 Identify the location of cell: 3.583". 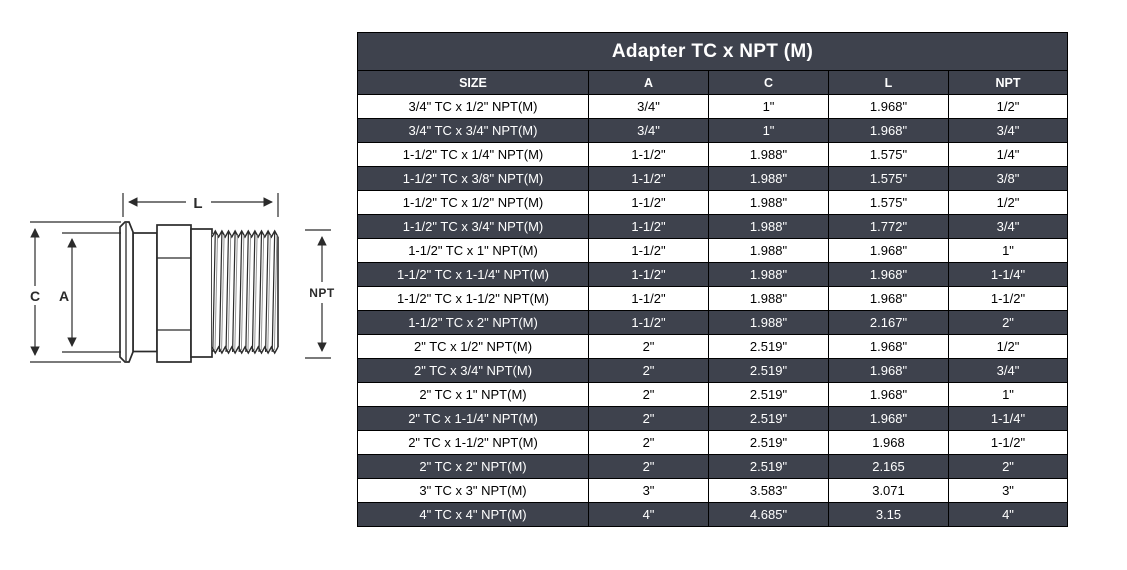
(768, 490).